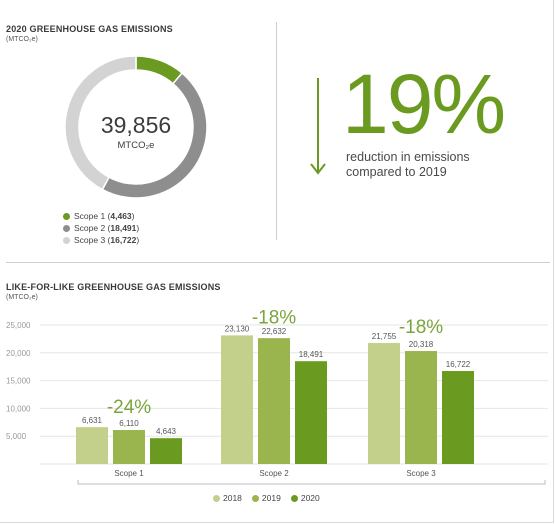 The image size is (555, 524). Describe the element at coordinates (305, 498) in the screenshot. I see `legend-2020: 2020` at that location.